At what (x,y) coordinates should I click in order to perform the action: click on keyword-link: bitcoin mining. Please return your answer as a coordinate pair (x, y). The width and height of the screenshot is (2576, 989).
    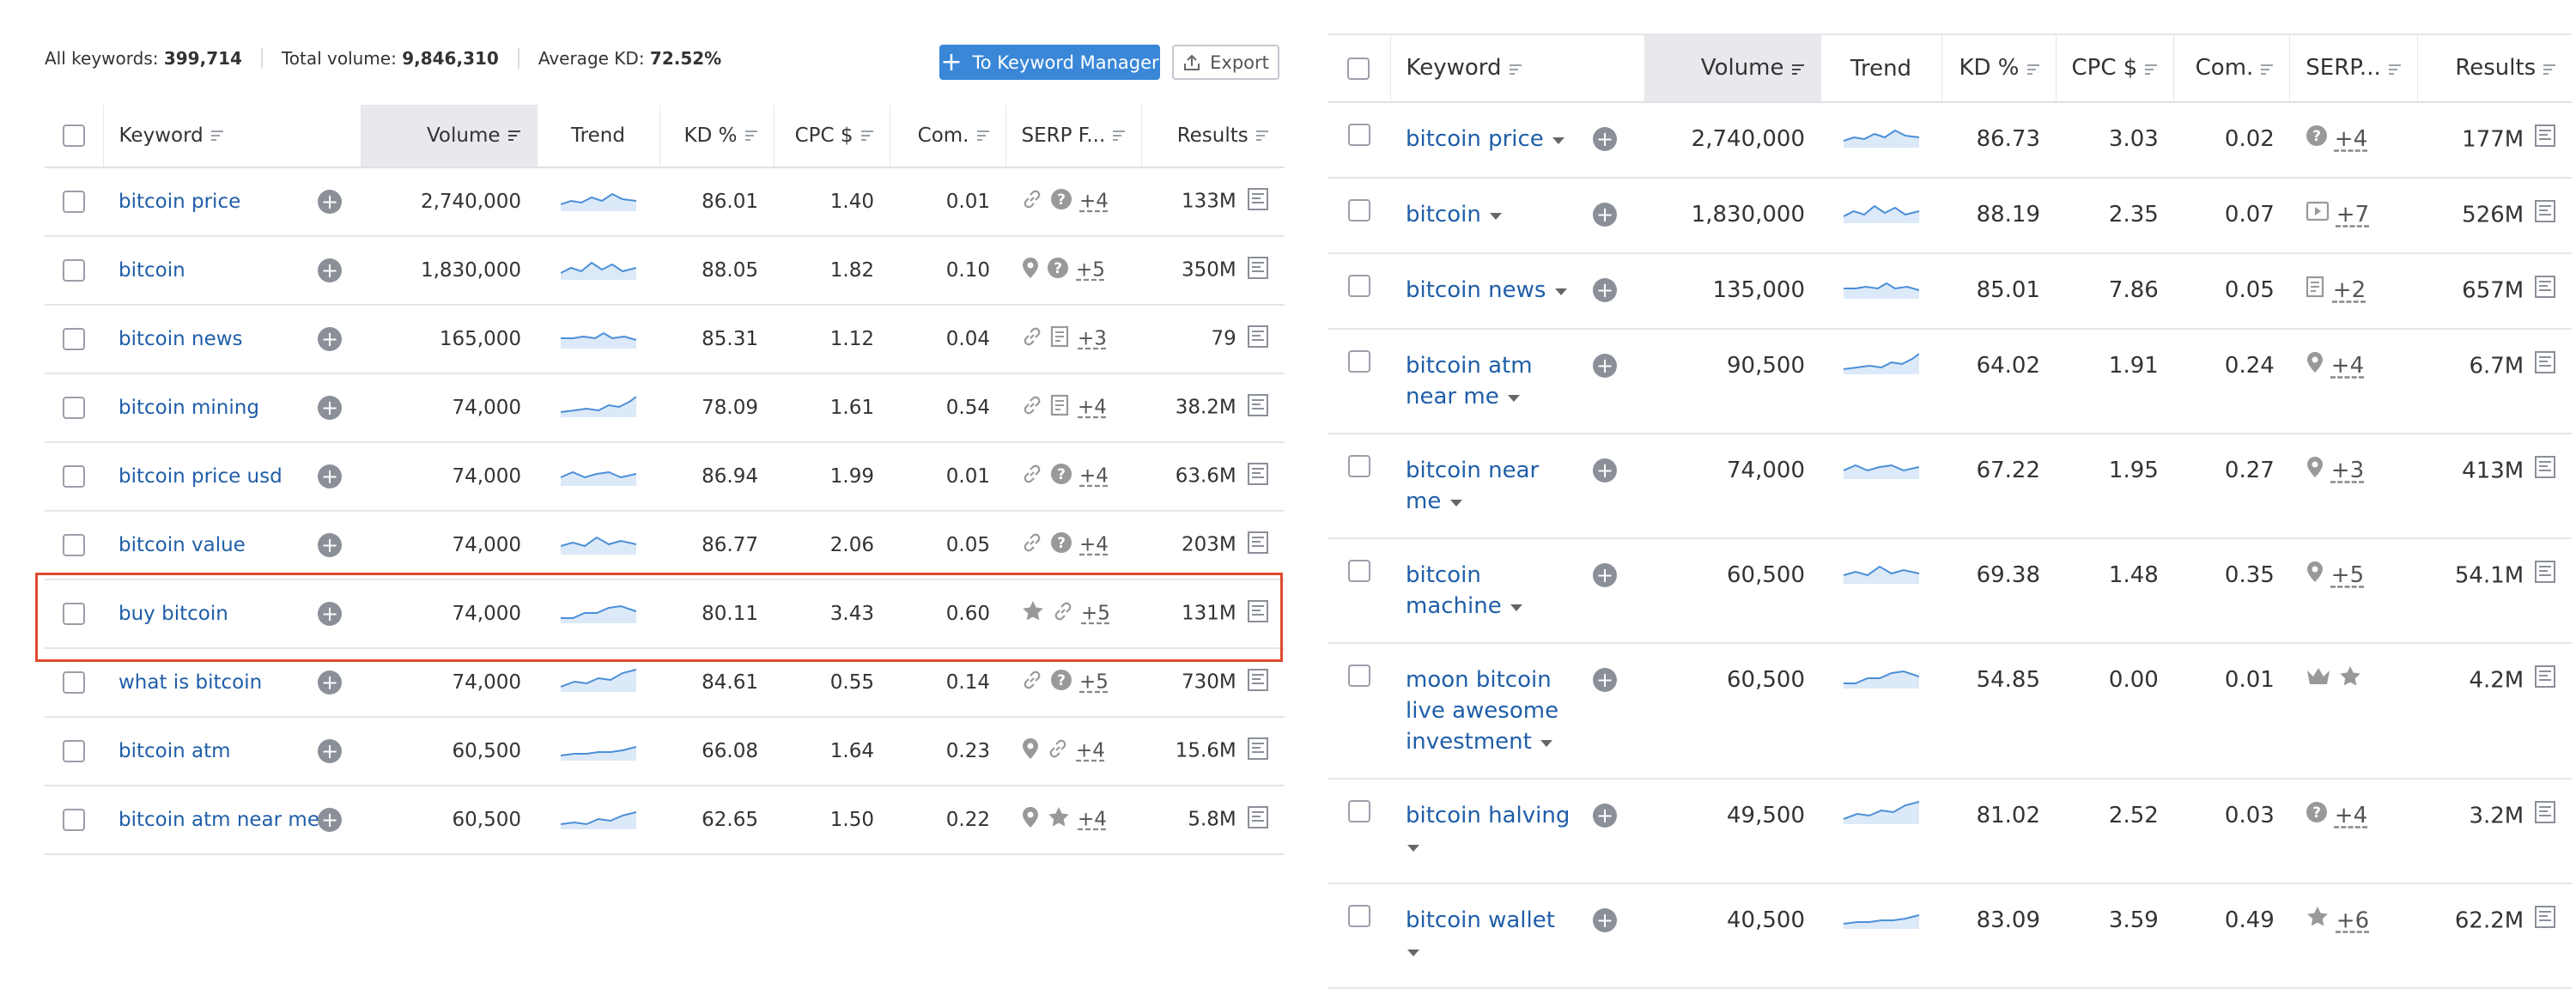
    Looking at the image, I should click on (188, 408).